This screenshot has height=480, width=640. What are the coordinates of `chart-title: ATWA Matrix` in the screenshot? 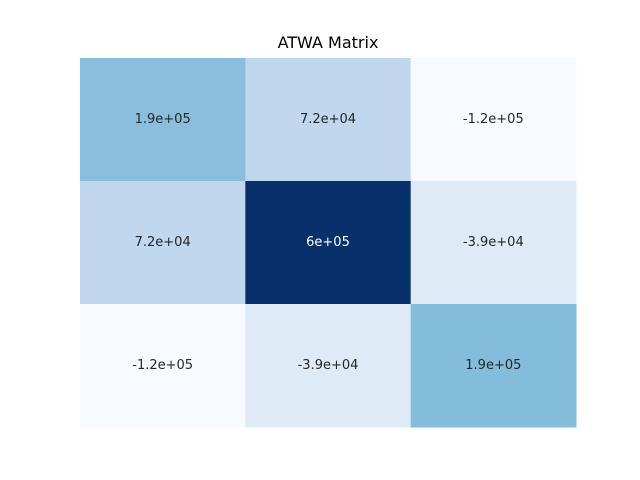 It's located at (328, 42).